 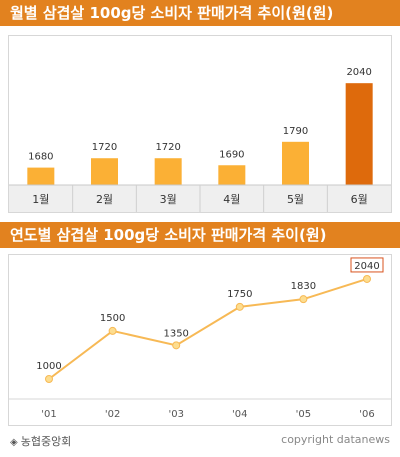 I want to click on diamond-icon: ◈, so click(x=14, y=442).